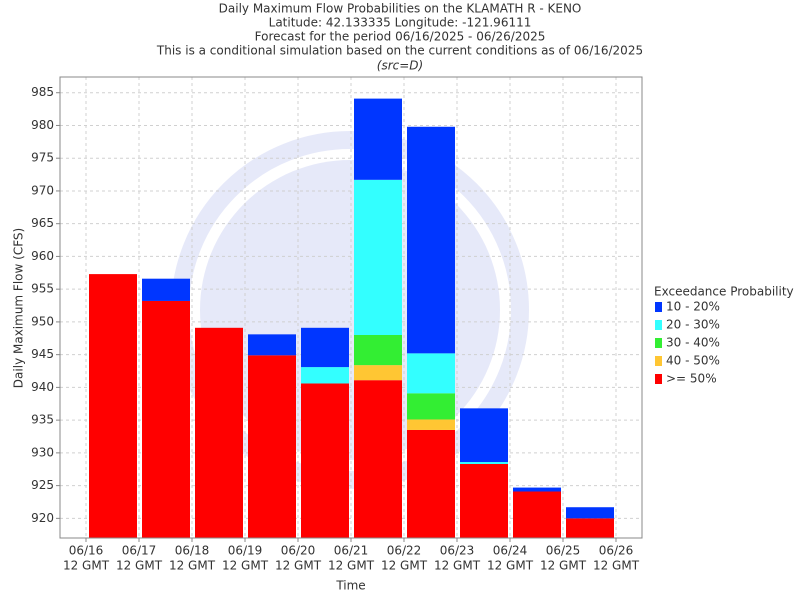 The height and width of the screenshot is (600, 800). I want to click on y-tick-label: 925, so click(42, 485).